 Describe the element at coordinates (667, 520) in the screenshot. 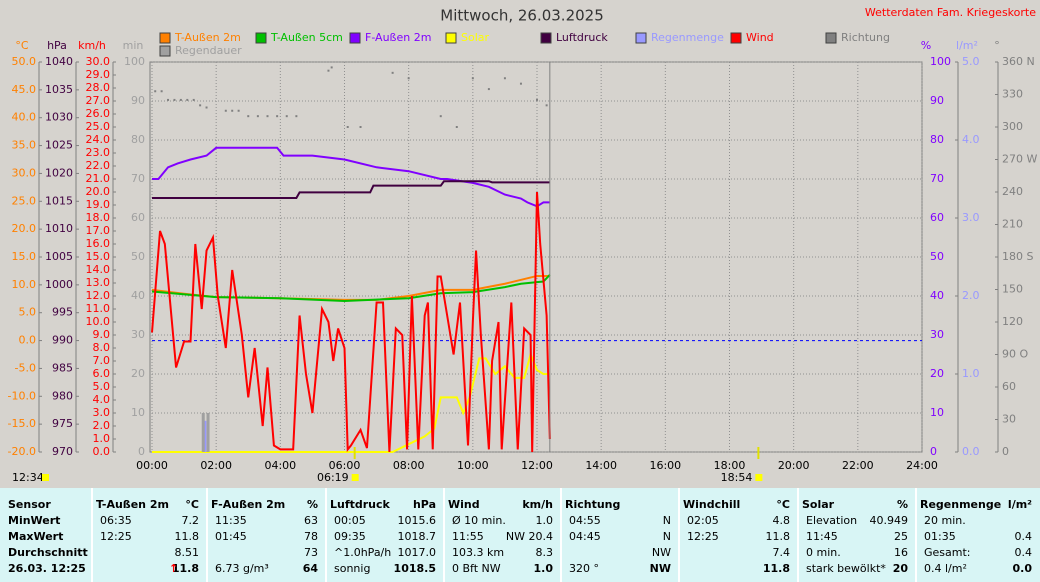

I see `summary-cell: N` at that location.